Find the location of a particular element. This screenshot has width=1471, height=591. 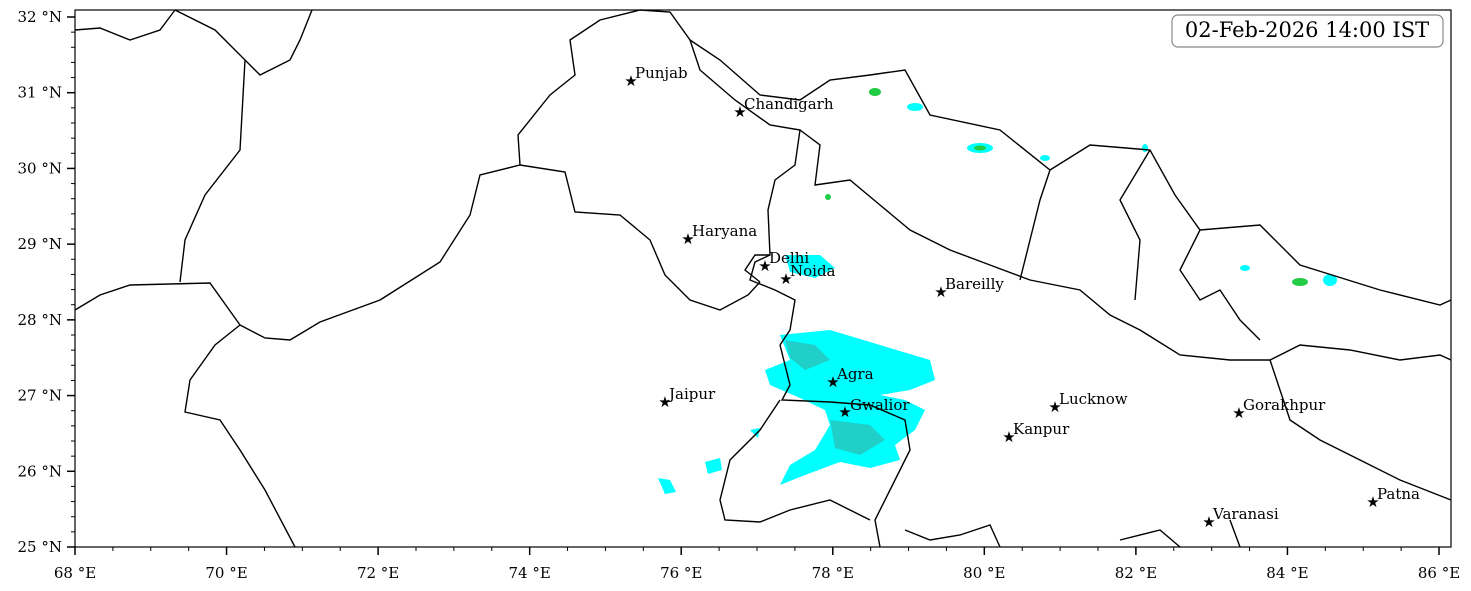

city: ★Lucknow is located at coordinates (1088, 403).